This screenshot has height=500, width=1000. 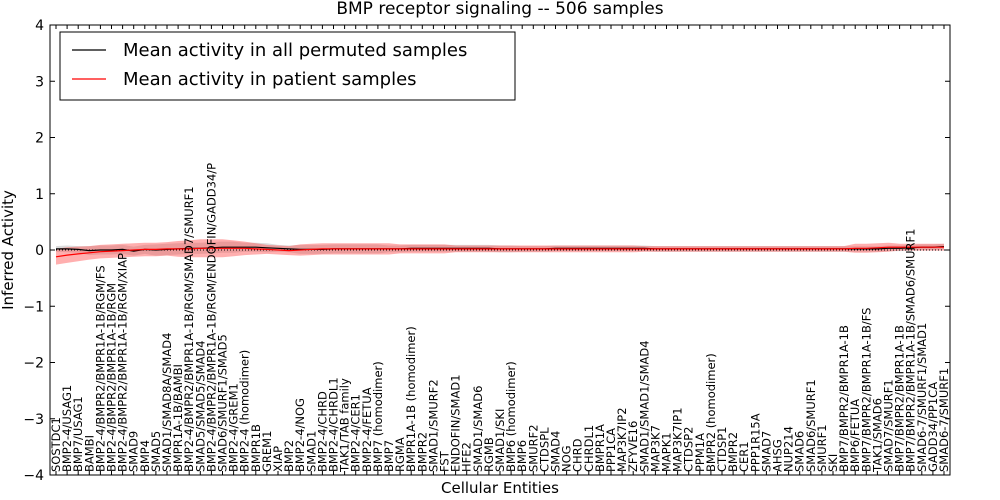 What do you see at coordinates (112, 377) in the screenshot?
I see `x-tick-label: BMP2-4/BMPR2/BMPR1A-1B/RGM` at bounding box center [112, 377].